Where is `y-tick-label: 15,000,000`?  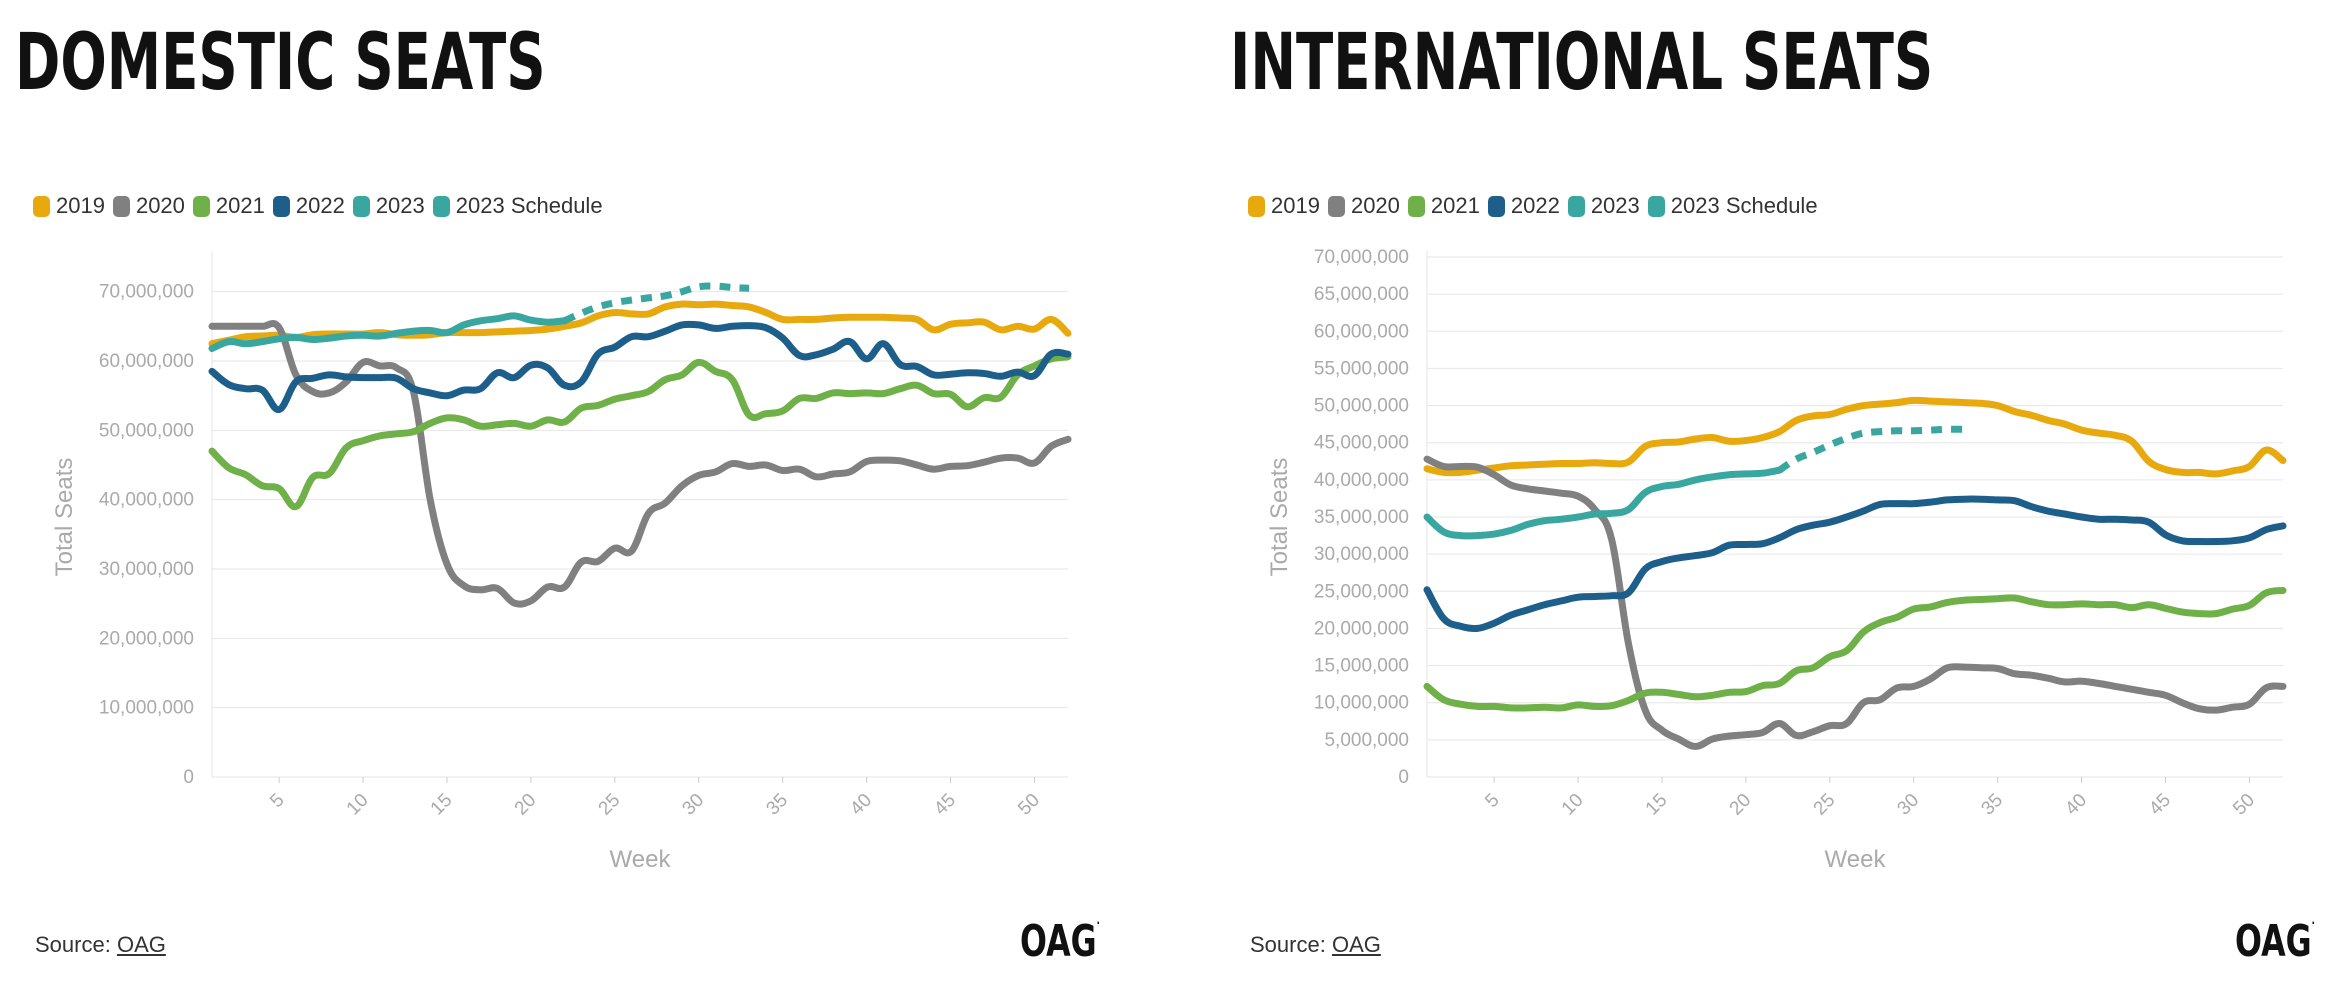
y-tick-label: 15,000,000 is located at coordinates (1361, 666).